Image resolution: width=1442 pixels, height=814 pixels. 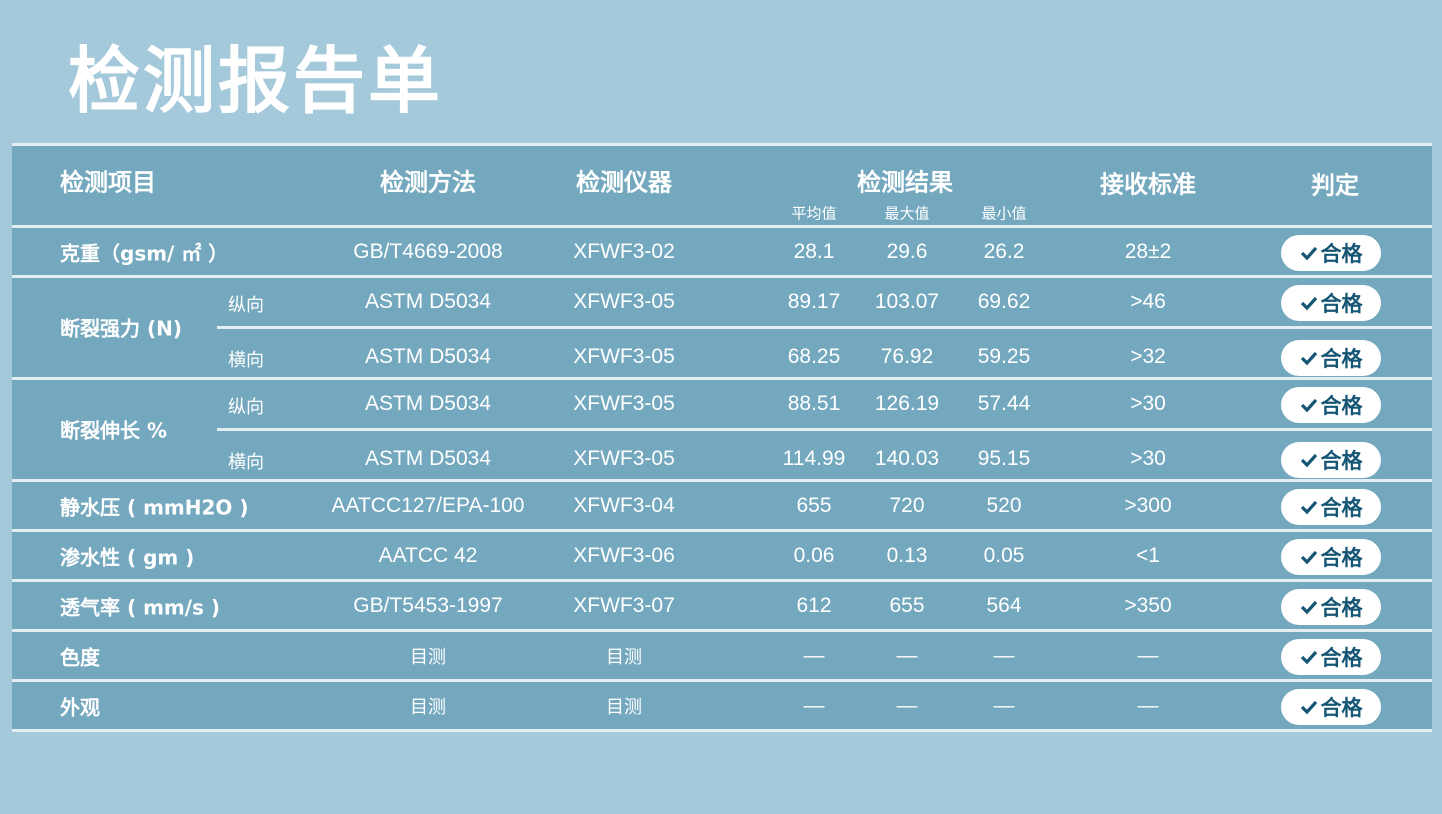 What do you see at coordinates (1148, 505) in the screenshot?
I see `standard-cell: >300` at bounding box center [1148, 505].